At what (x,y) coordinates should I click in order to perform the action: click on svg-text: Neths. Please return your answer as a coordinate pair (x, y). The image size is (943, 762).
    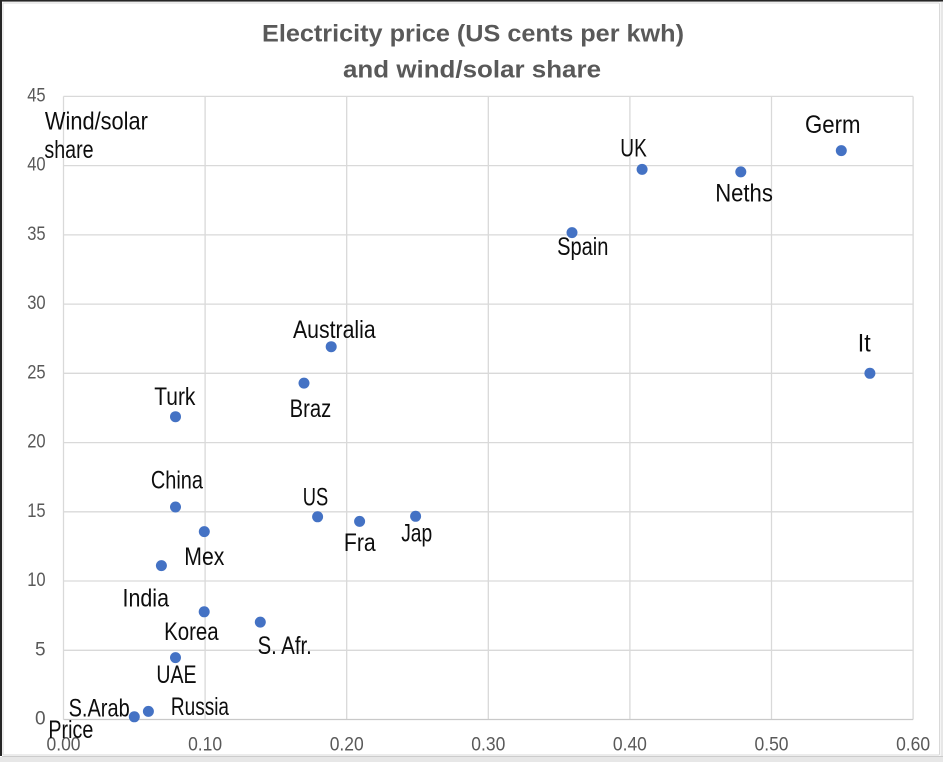
    Looking at the image, I should click on (744, 193).